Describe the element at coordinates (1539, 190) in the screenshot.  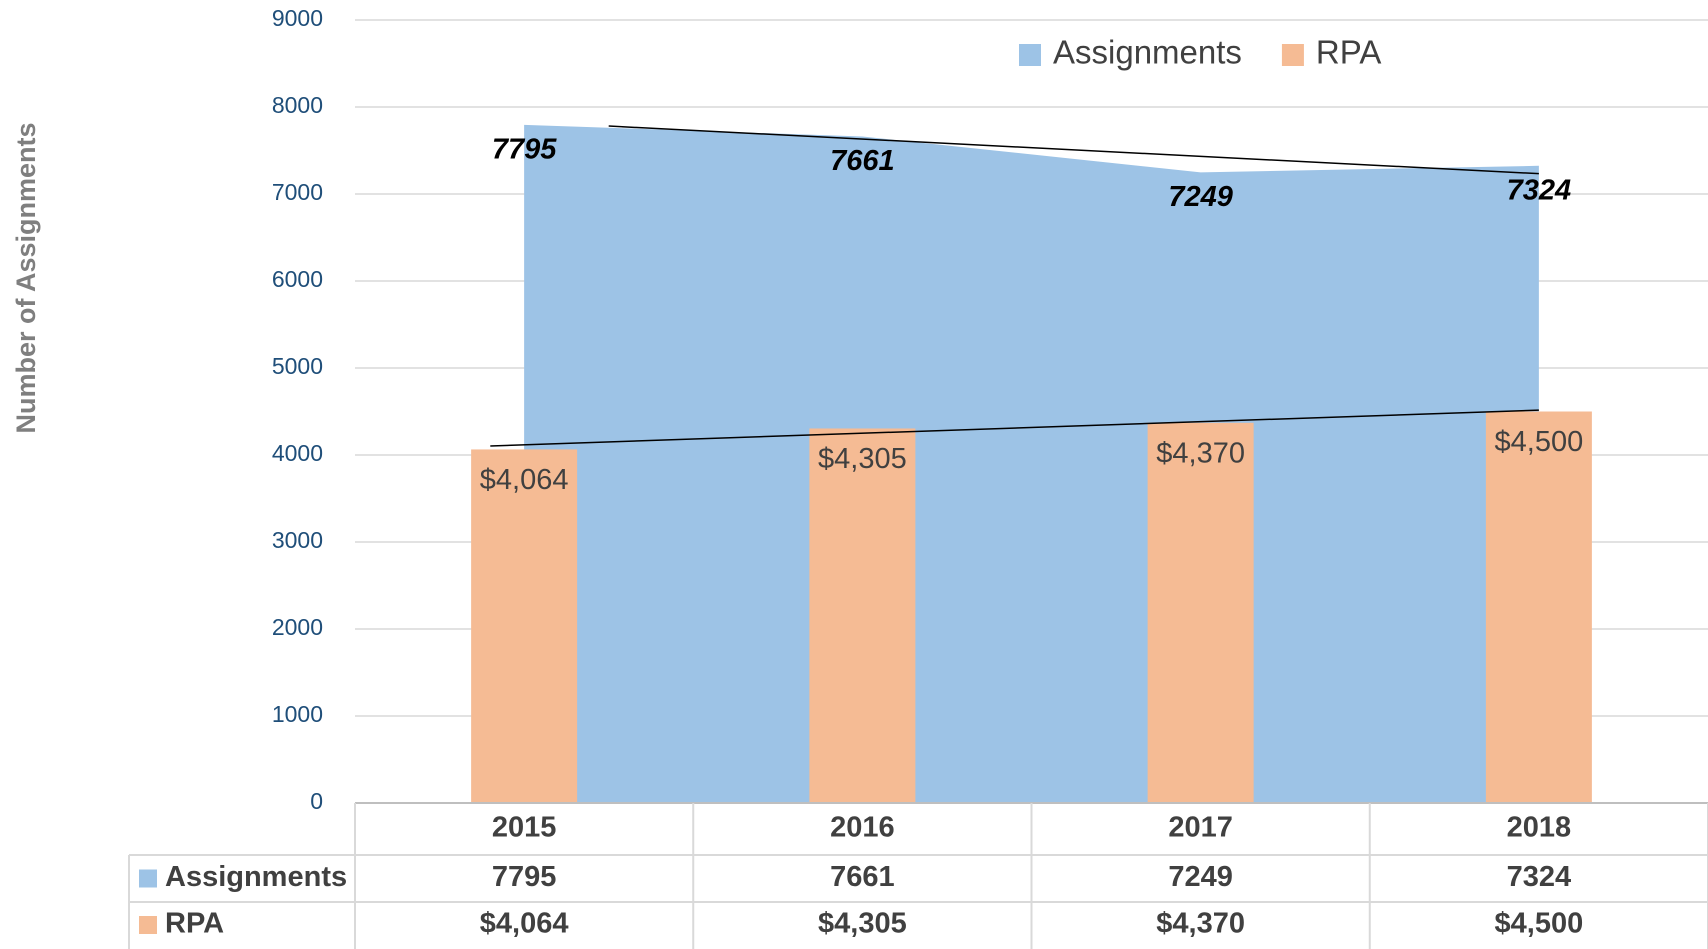
I see `data-label: 7324` at that location.